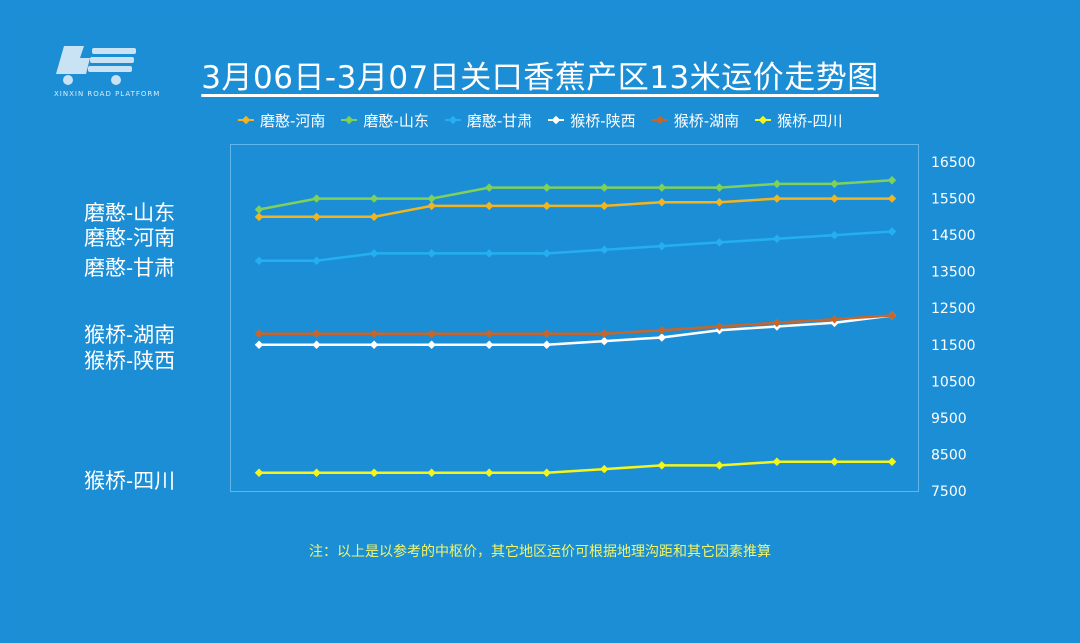 The image size is (1080, 643). I want to click on legend-item: 猴桥-四川, so click(799, 120).